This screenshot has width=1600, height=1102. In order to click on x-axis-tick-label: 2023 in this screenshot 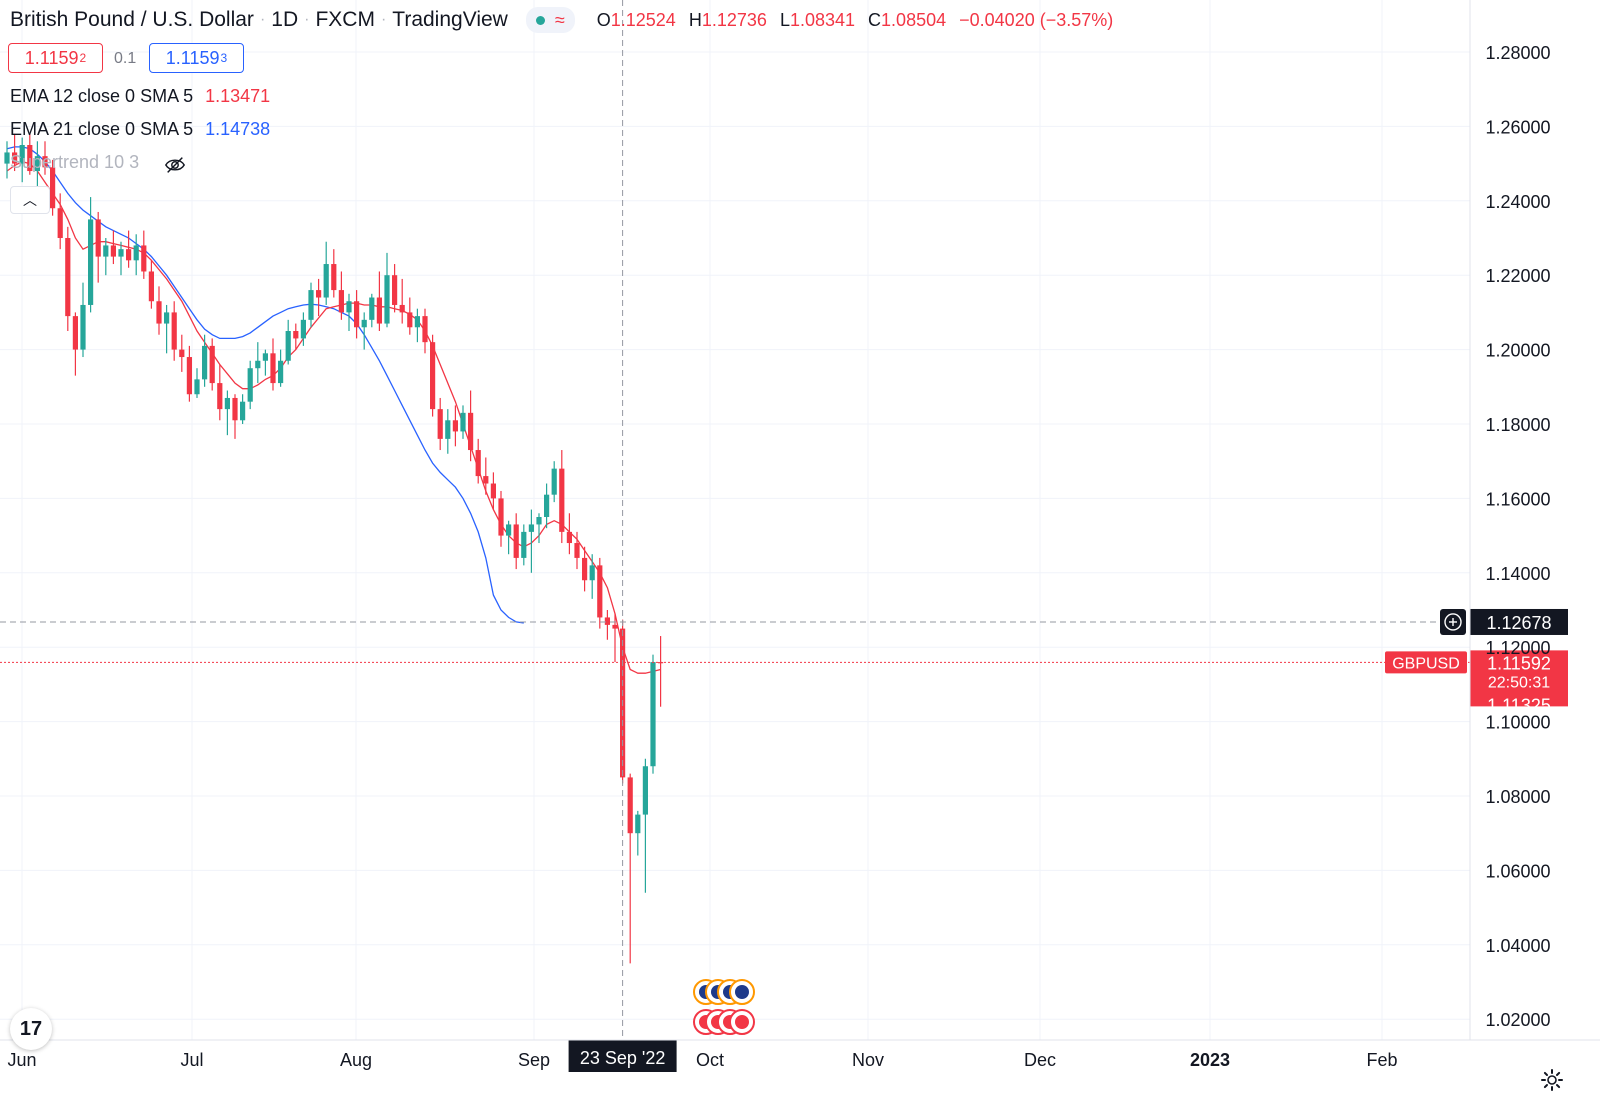, I will do `click(1210, 1060)`.